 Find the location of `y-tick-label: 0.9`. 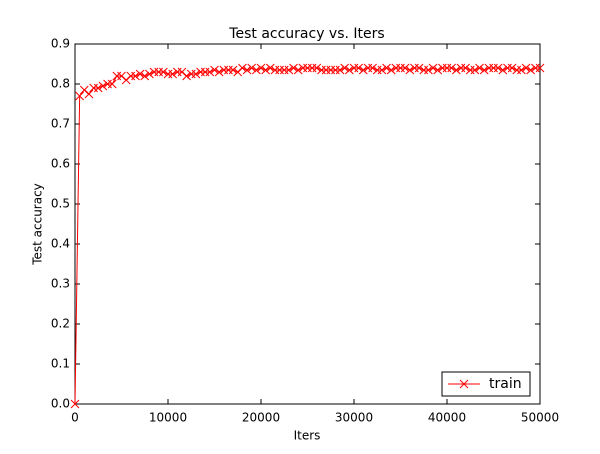

y-tick-label: 0.9 is located at coordinates (60, 44).